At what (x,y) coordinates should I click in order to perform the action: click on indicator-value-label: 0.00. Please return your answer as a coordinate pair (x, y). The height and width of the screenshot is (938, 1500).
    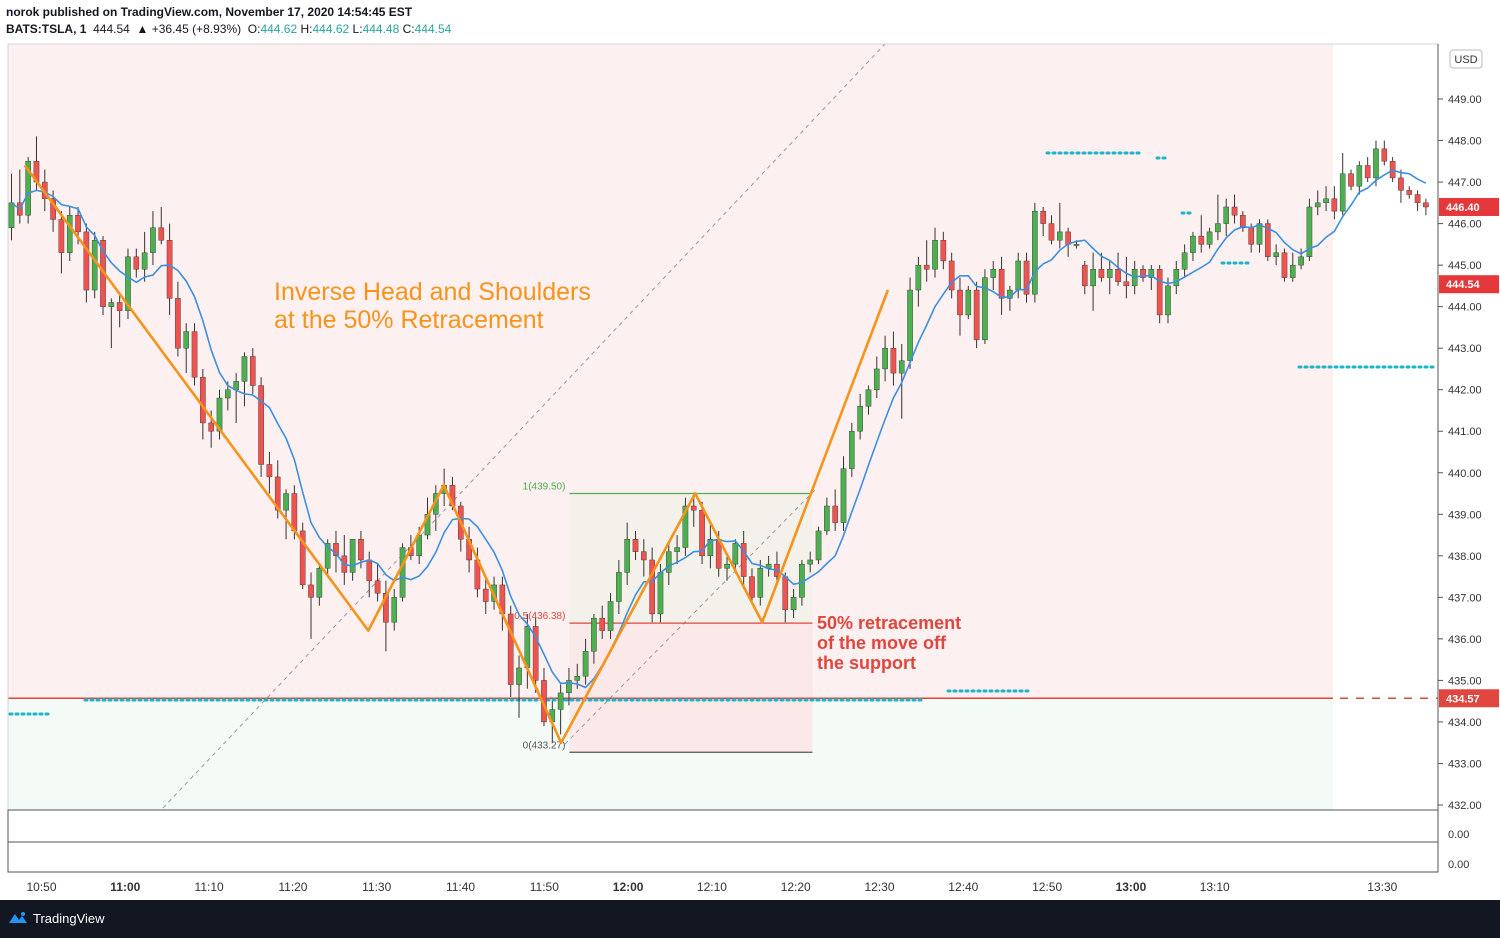
    Looking at the image, I should click on (1458, 865).